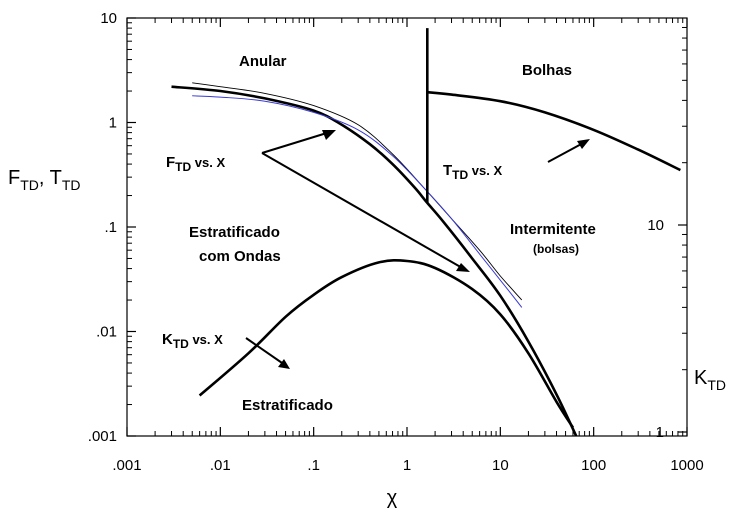 The height and width of the screenshot is (514, 739). I want to click on annotation-t-suffix: vs. X, so click(485, 170).